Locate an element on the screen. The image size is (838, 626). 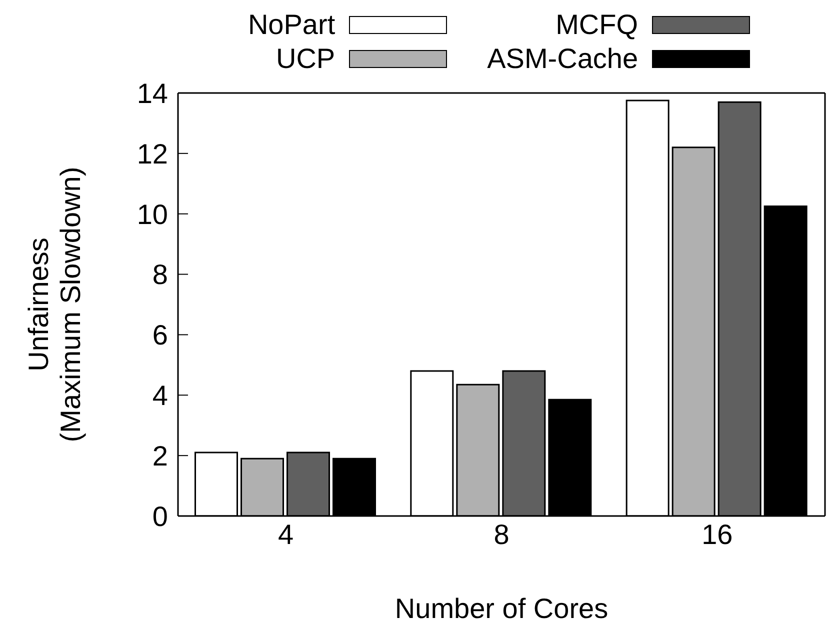
legend-label: NoPart is located at coordinates (292, 25).